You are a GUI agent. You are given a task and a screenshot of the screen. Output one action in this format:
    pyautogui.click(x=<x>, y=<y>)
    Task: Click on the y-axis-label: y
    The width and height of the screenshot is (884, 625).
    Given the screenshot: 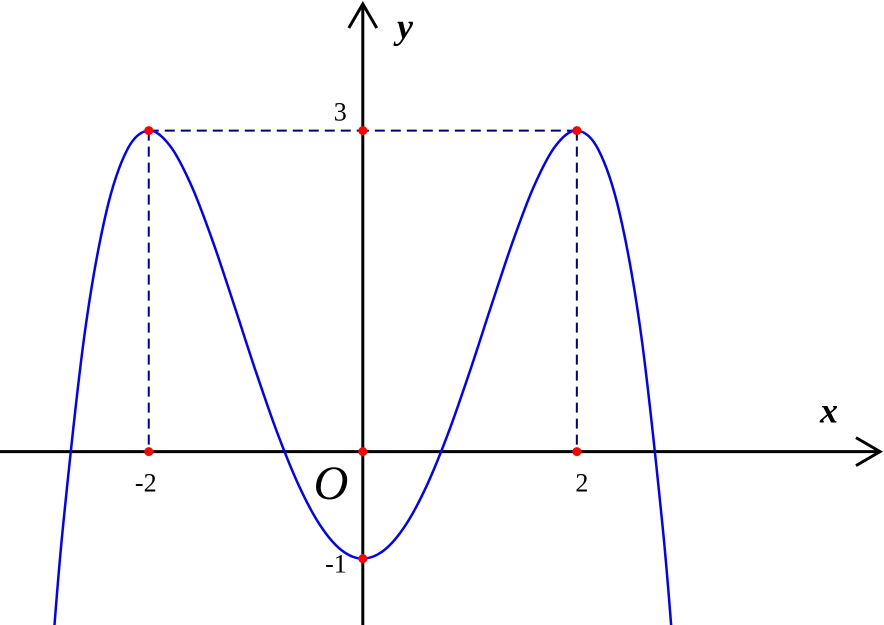 What is the action you would take?
    pyautogui.click(x=403, y=26)
    